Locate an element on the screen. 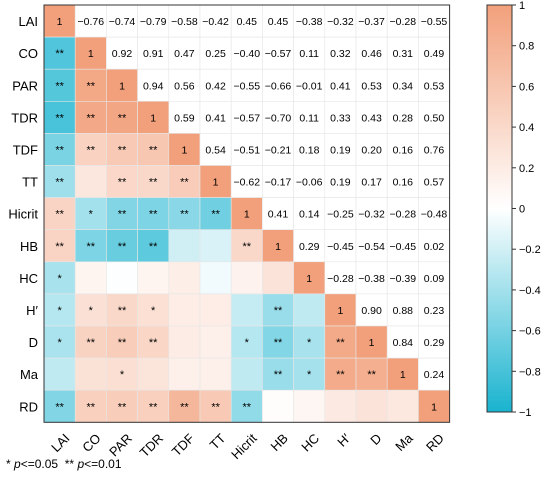 The image size is (550, 479). correlation-value: −0.57 is located at coordinates (278, 54).